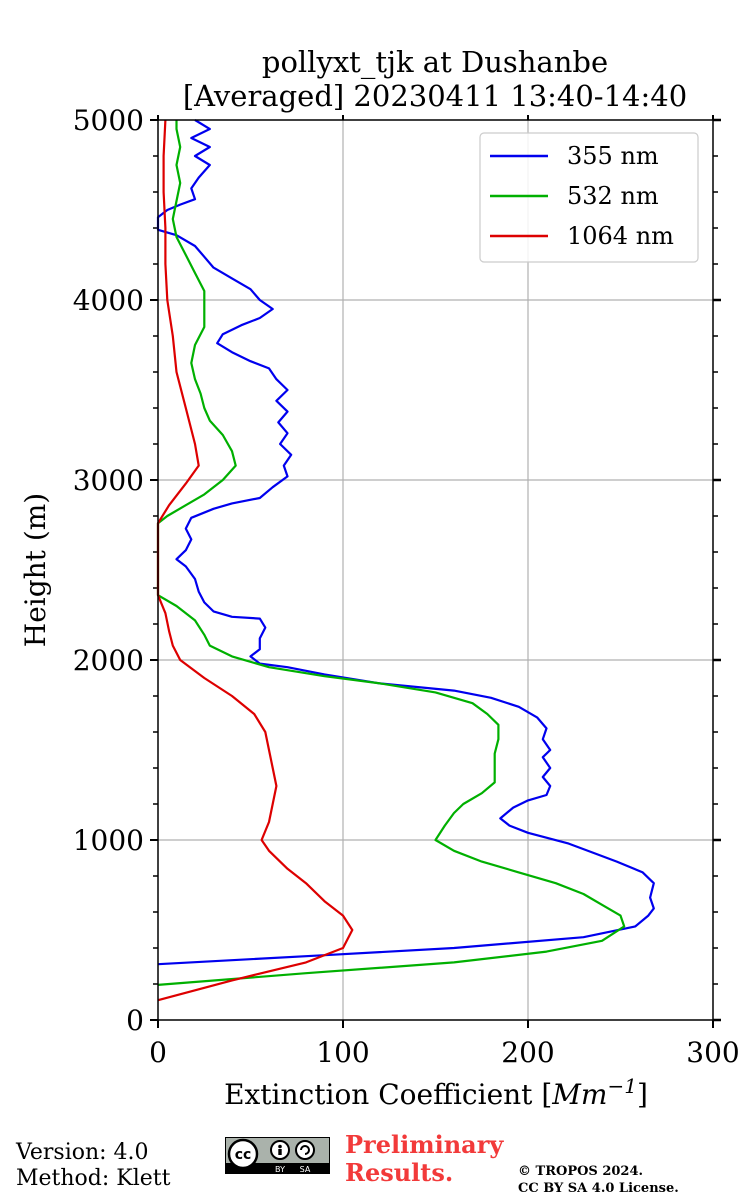 The height and width of the screenshot is (1200, 750). Describe the element at coordinates (82, 1152) in the screenshot. I see `version-label: Version: 4.0` at that location.